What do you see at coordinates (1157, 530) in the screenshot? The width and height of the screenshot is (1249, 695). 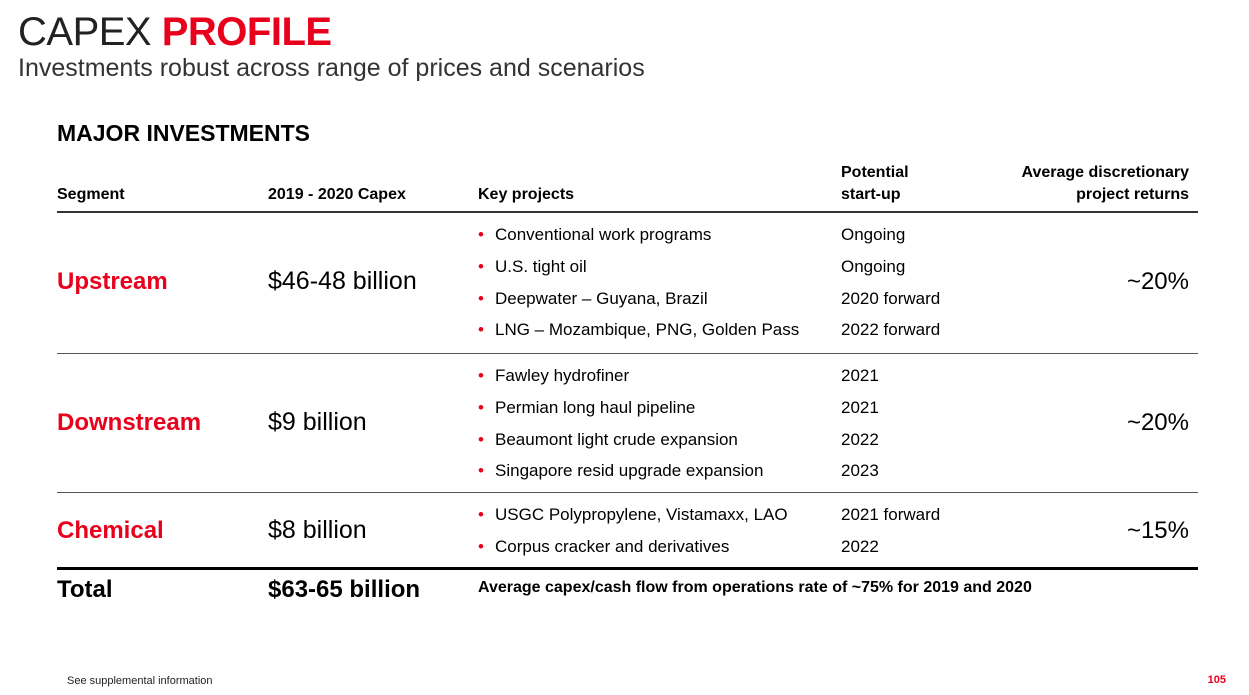 I see `returns-chemical: ~15%` at bounding box center [1157, 530].